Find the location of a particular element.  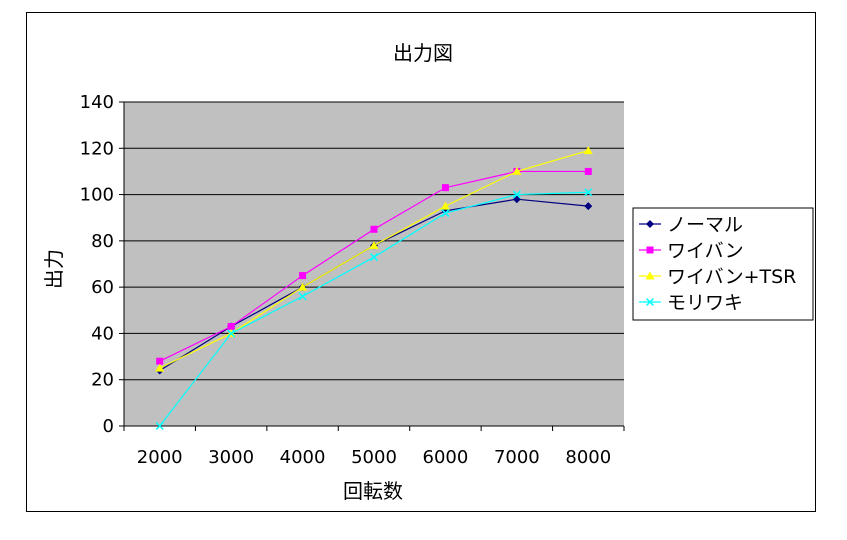

legend-label: モリワキ is located at coordinates (705, 303).